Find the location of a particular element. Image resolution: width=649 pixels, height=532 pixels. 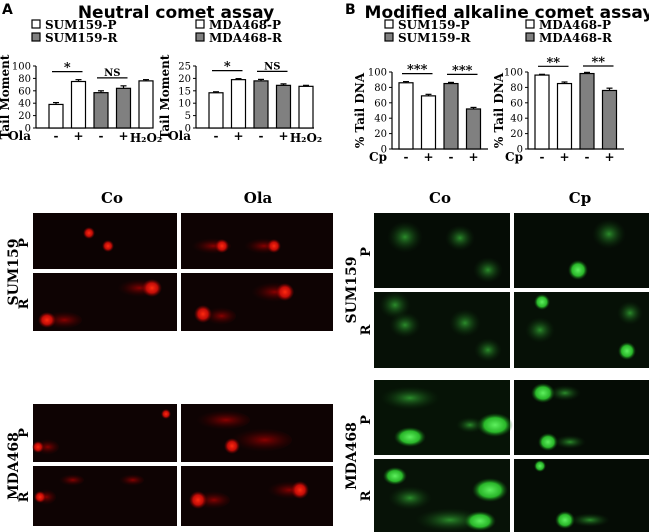

cell-line-label-mda468-a: MDA468 is located at coordinates (14, 466).